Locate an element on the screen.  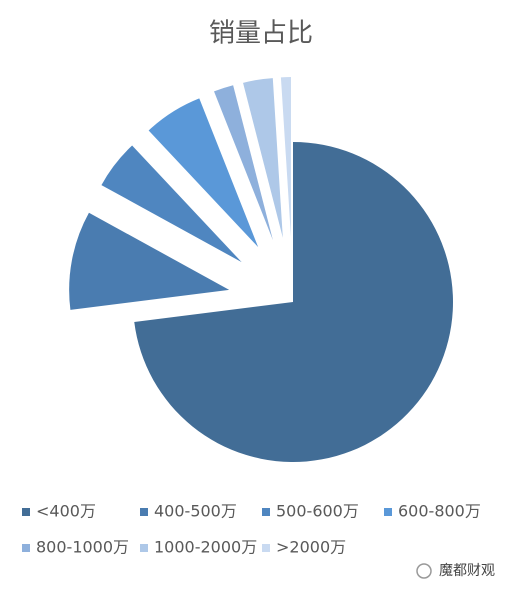
chart-title: 销量占比 is located at coordinates (261, 34).